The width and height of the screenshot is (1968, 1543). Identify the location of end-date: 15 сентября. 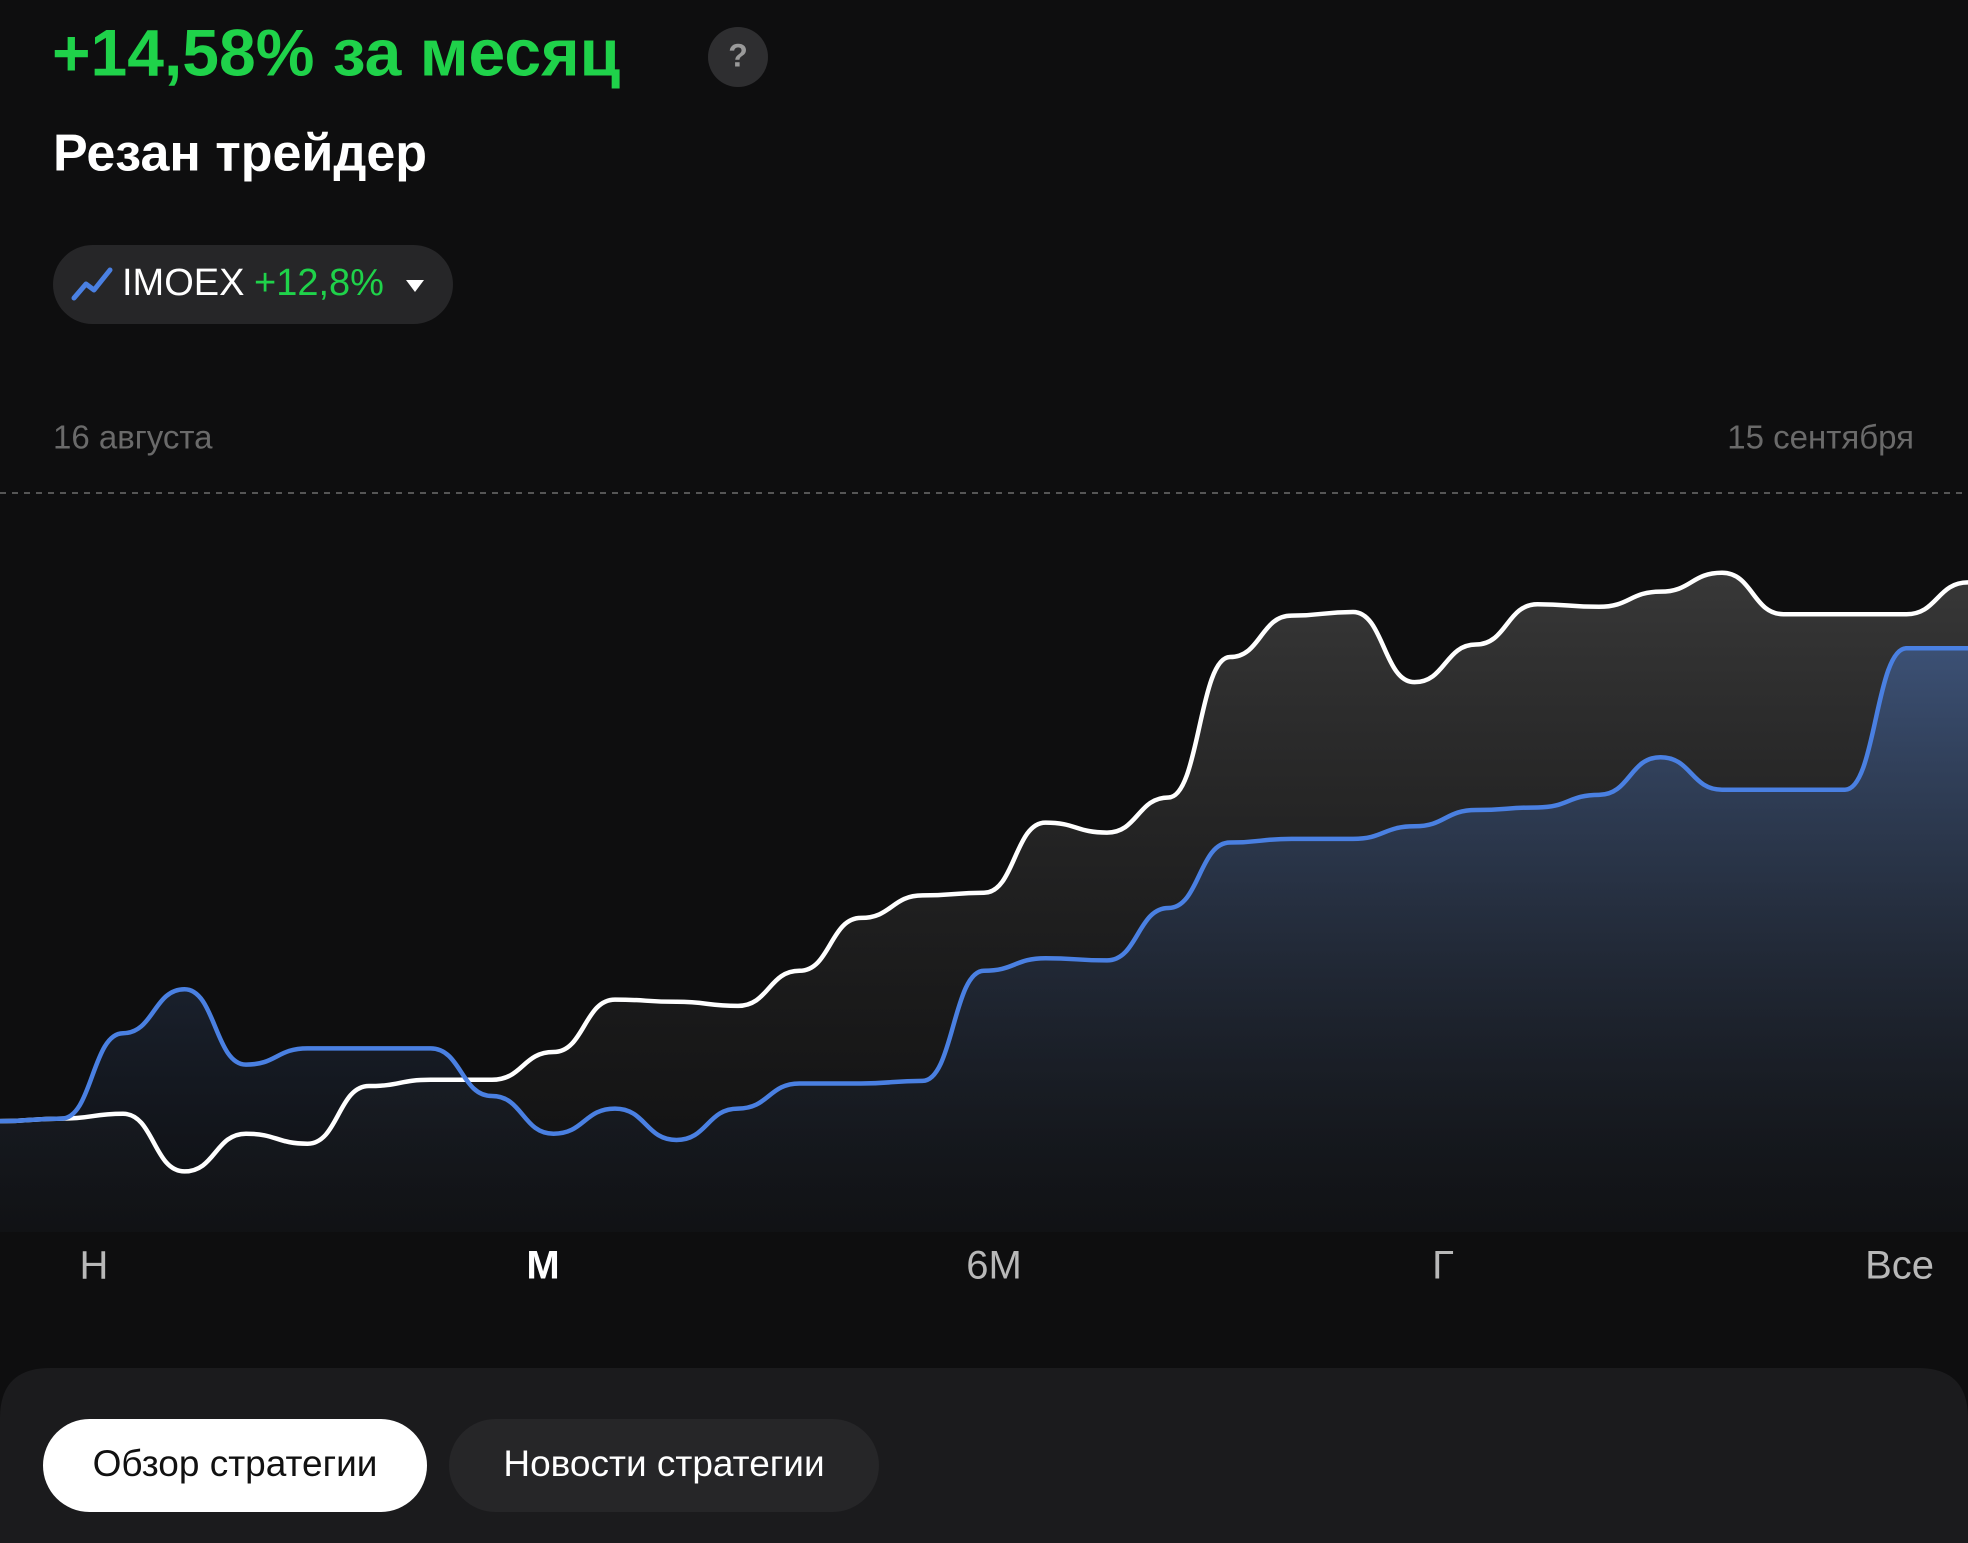
(1820, 437).